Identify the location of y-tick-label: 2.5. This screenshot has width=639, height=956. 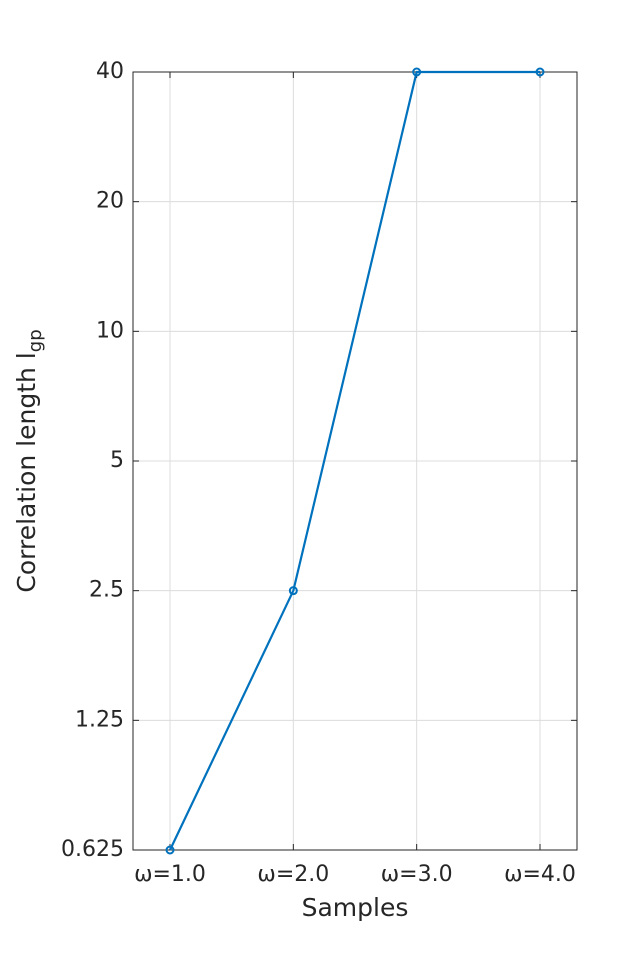
(106, 590).